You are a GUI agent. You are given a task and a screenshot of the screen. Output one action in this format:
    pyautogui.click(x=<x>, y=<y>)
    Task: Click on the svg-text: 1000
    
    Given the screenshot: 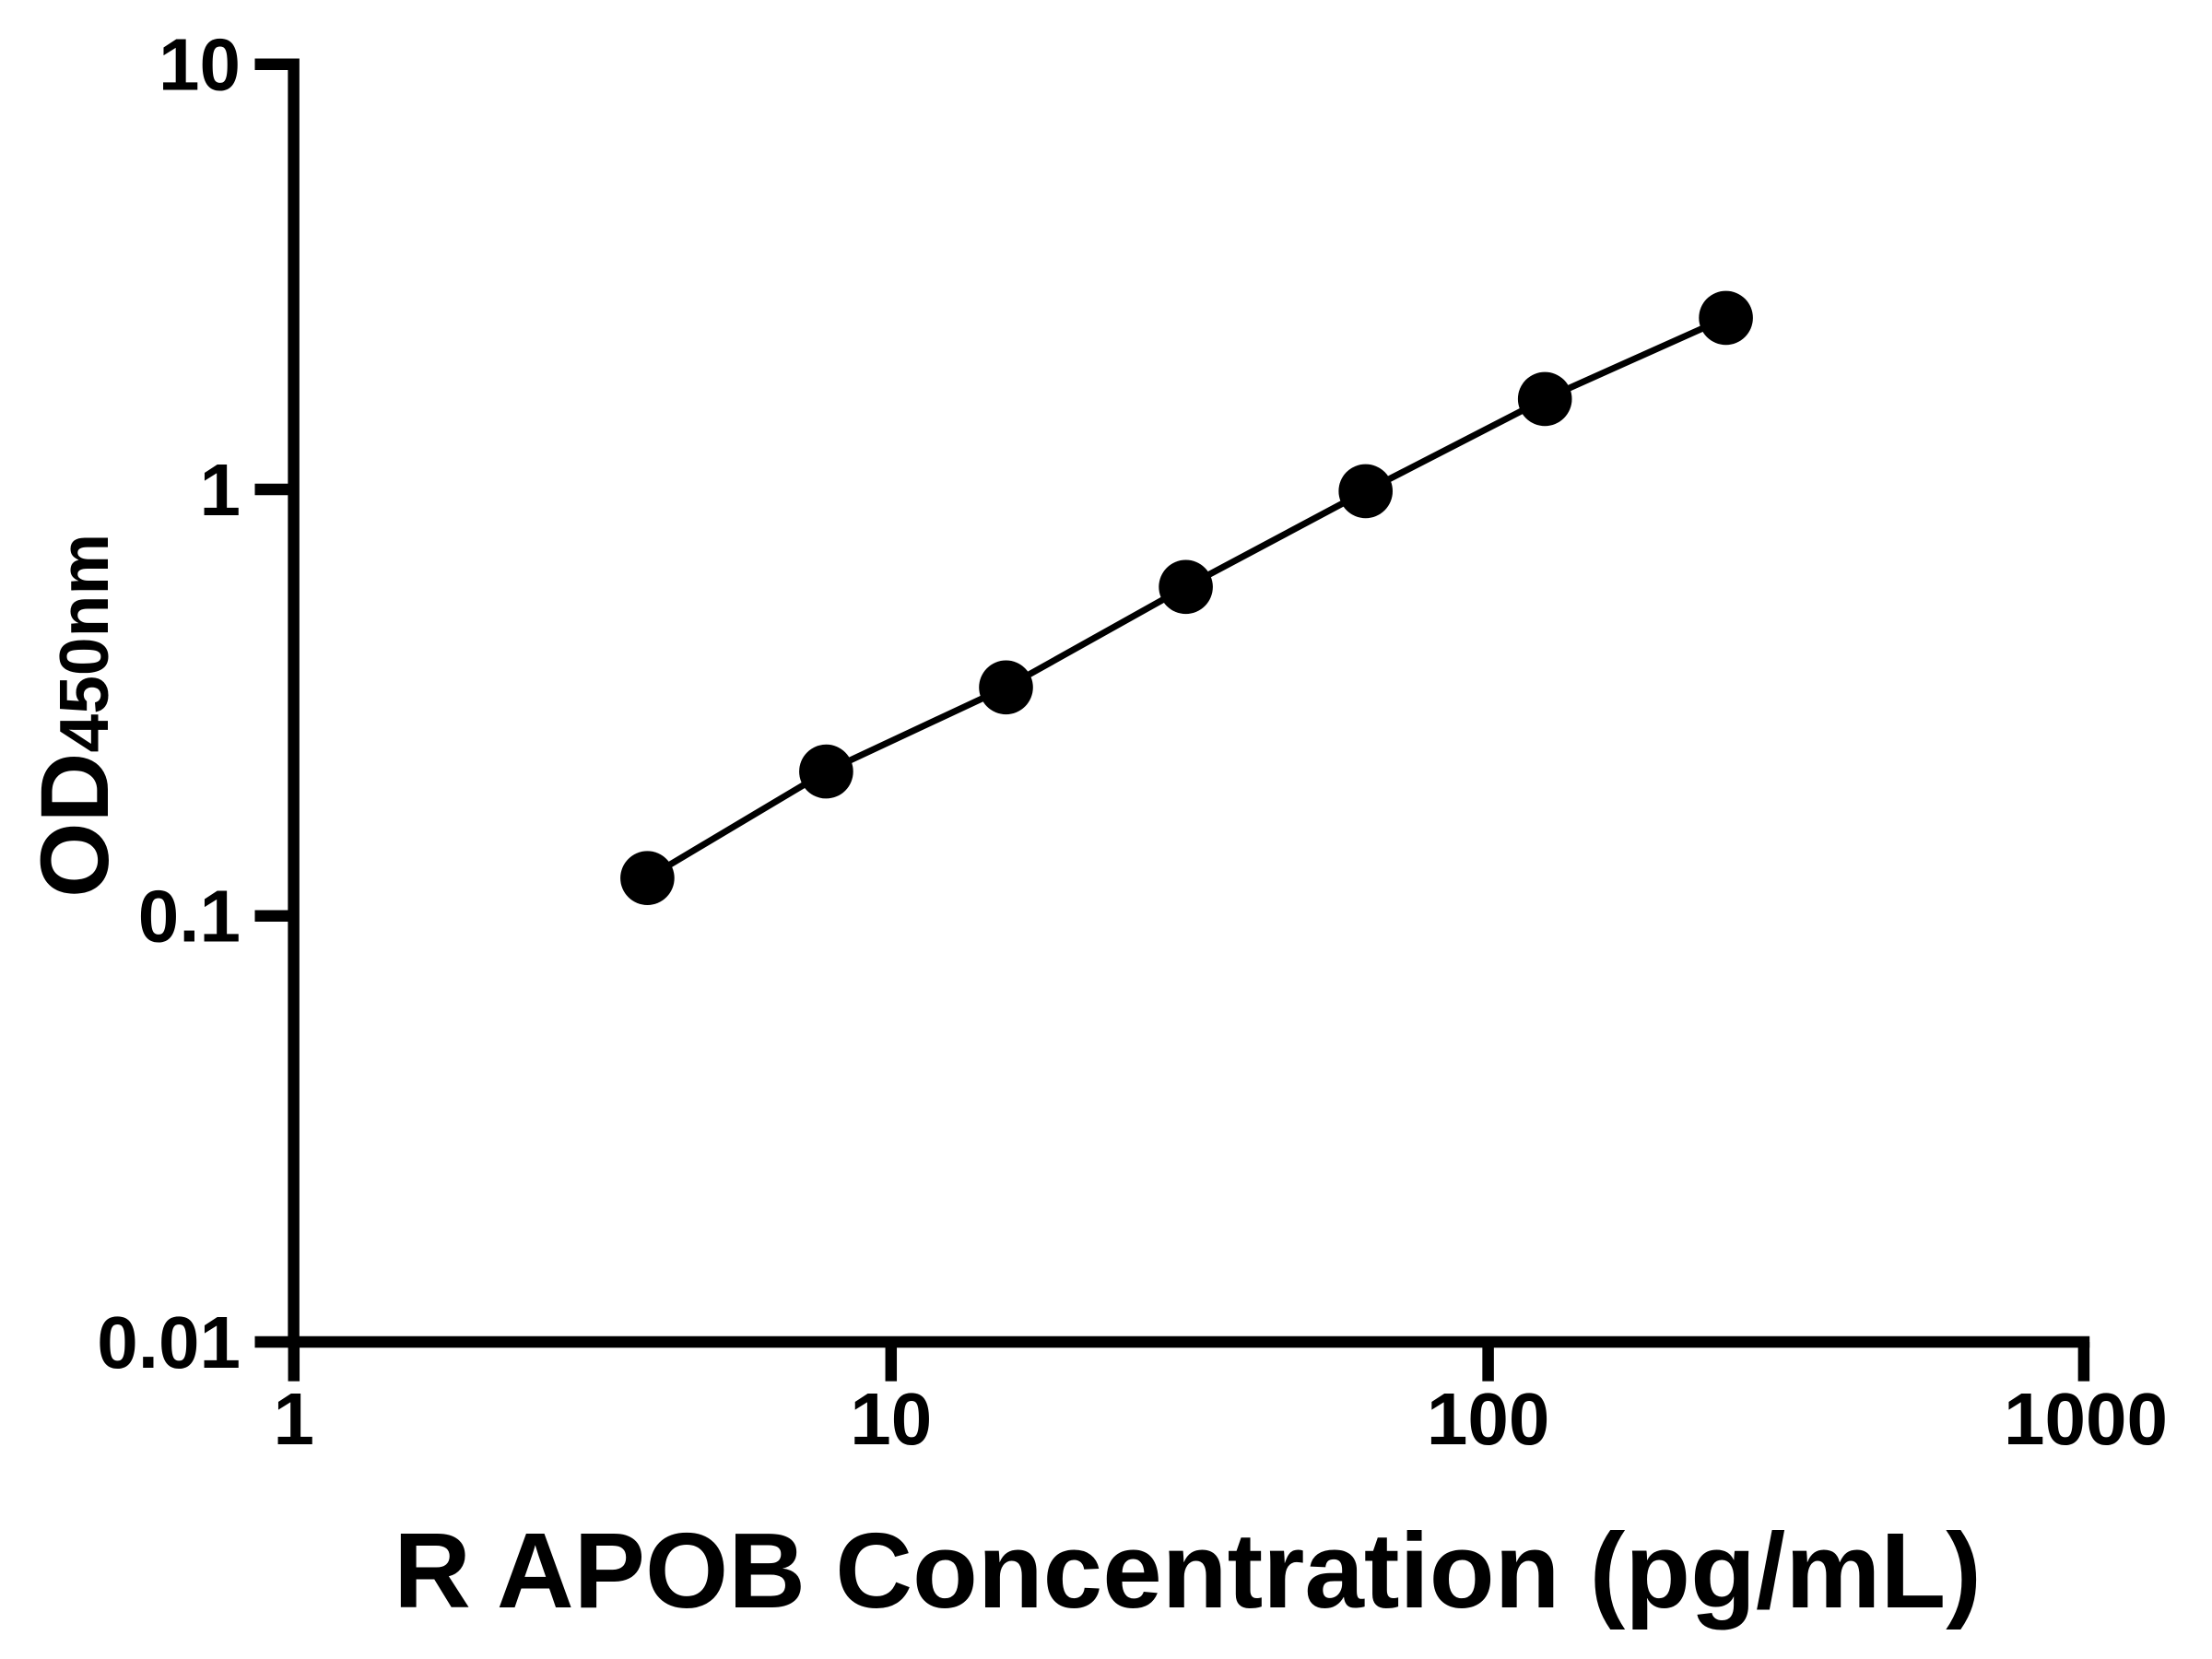 What is the action you would take?
    pyautogui.click(x=2086, y=1419)
    